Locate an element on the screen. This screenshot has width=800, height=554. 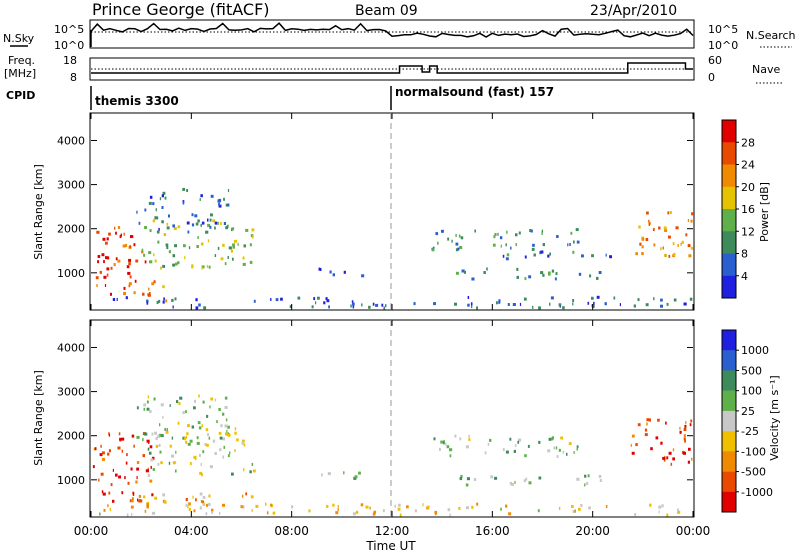
noise-sky-label: N.Sky is located at coordinates (19, 38).